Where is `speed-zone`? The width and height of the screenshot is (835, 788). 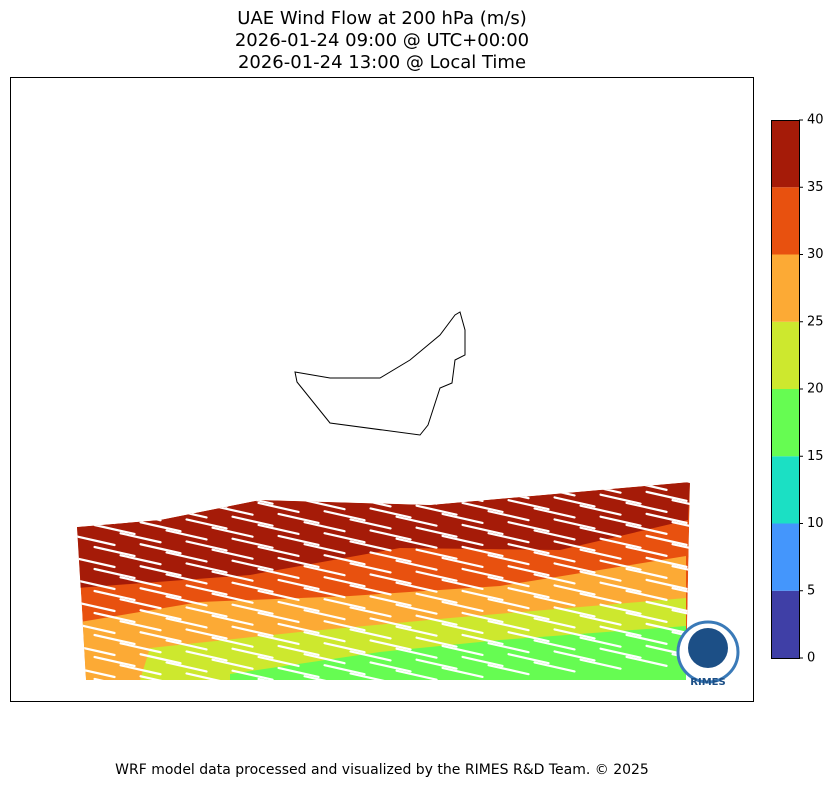 speed-zone is located at coordinates (458, 653).